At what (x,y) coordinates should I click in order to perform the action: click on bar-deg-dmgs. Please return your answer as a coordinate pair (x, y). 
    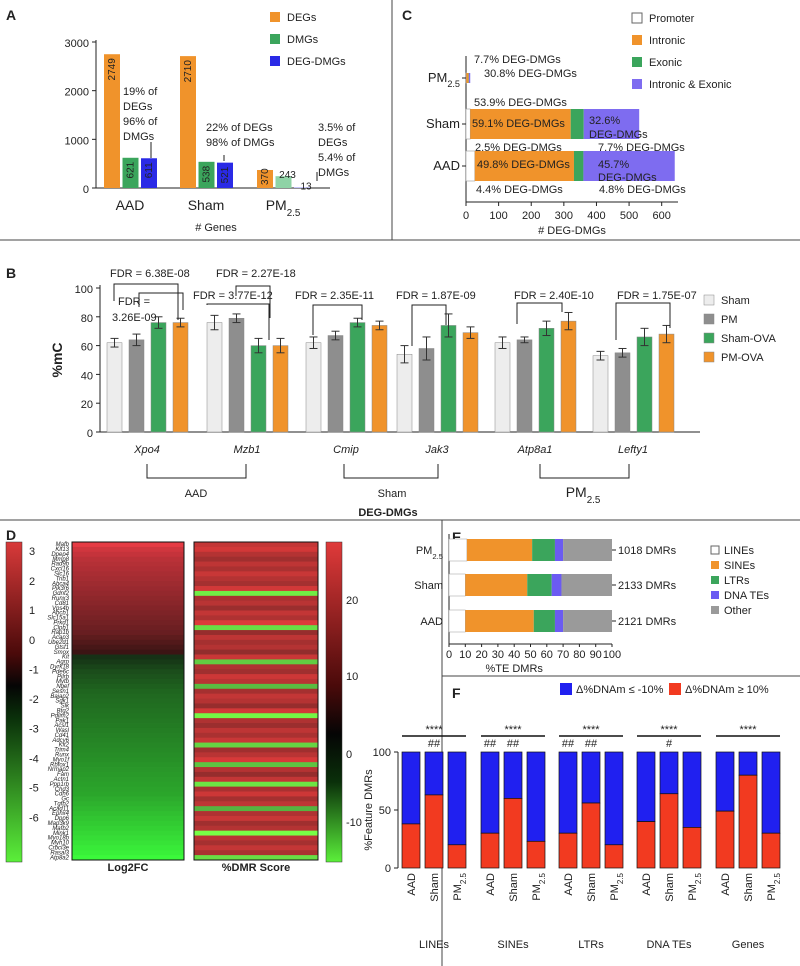
    Looking at the image, I should click on (149, 173).